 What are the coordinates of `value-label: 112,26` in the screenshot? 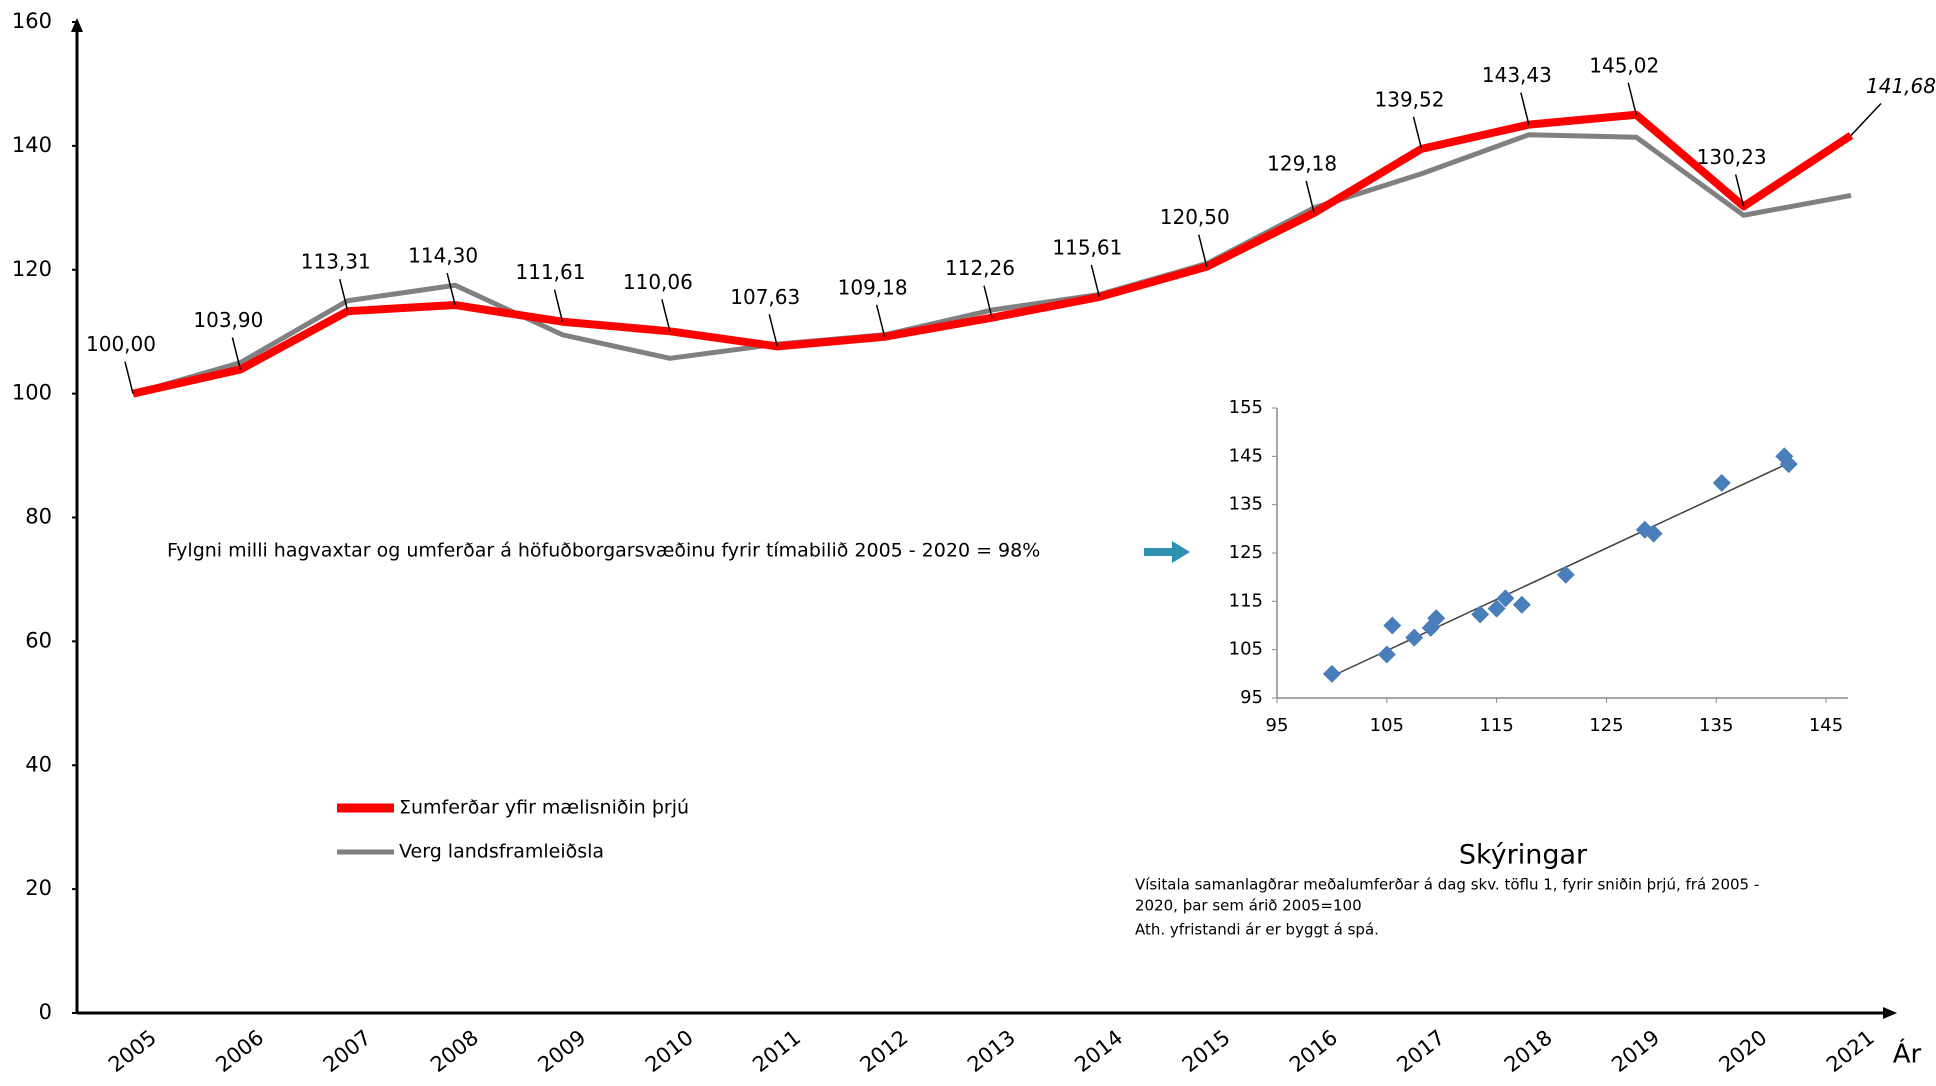 It's located at (980, 268).